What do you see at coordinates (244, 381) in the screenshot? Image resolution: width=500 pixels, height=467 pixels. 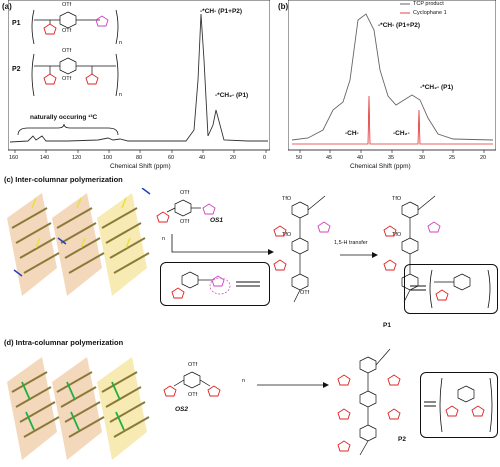 I see `n-d: n` at bounding box center [244, 381].